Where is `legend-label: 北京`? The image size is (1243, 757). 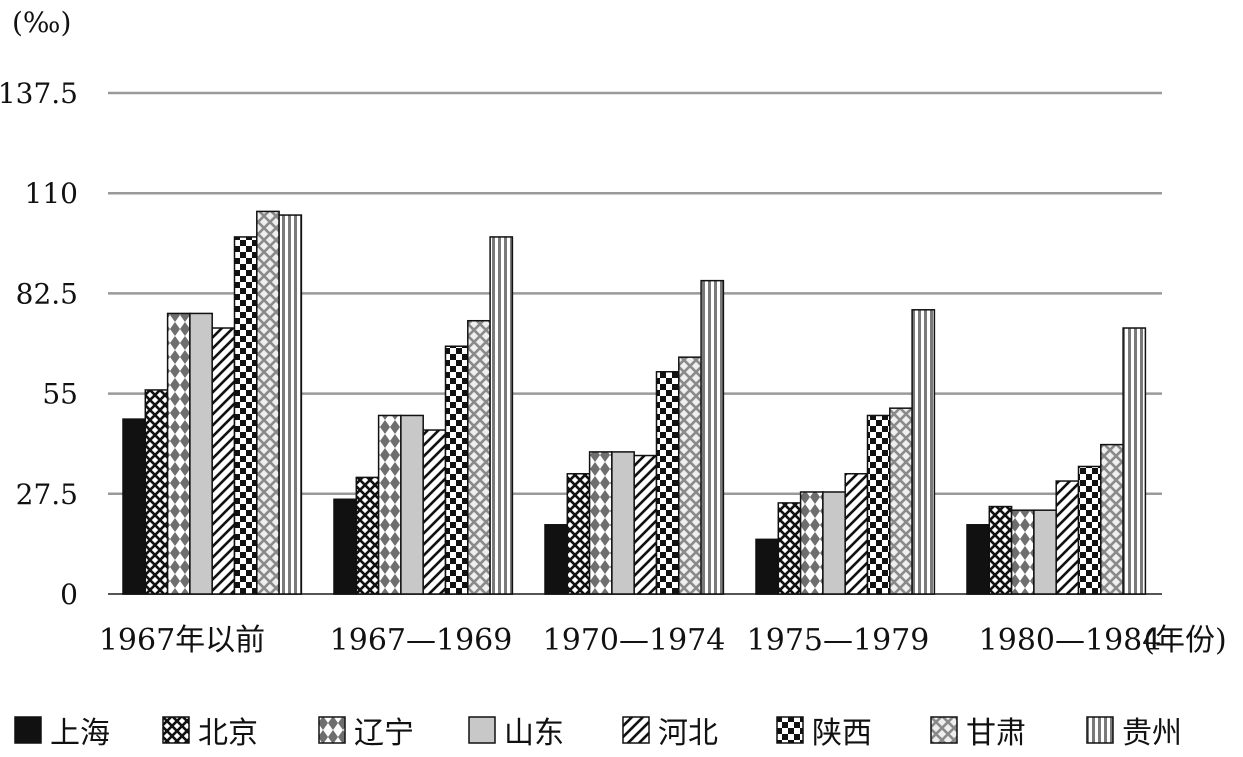 legend-label: 北京 is located at coordinates (228, 733).